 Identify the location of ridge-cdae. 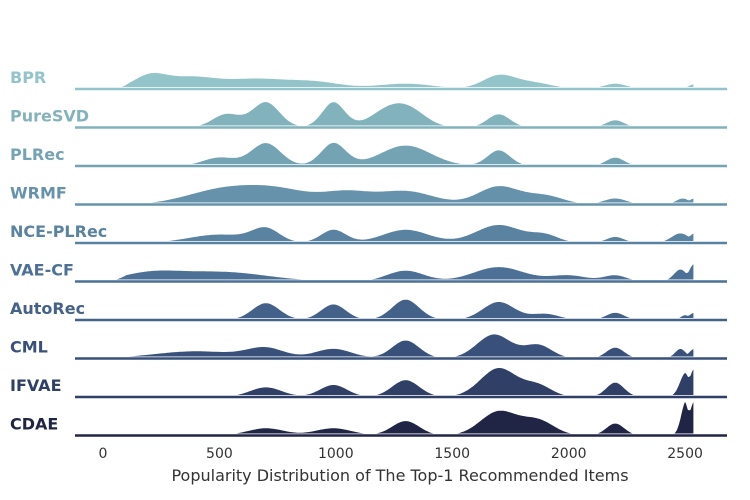
(401, 417).